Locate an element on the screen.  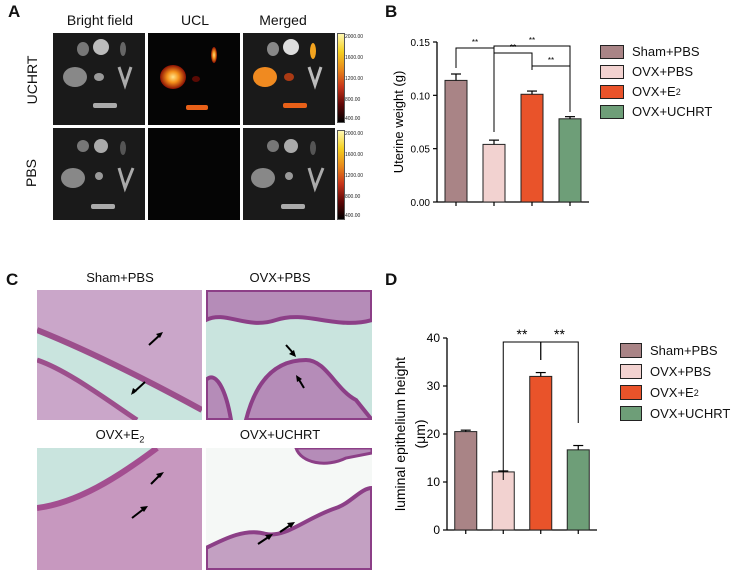
y-axis-label: Uterine weight (g) is located at coordinates (398, 122).